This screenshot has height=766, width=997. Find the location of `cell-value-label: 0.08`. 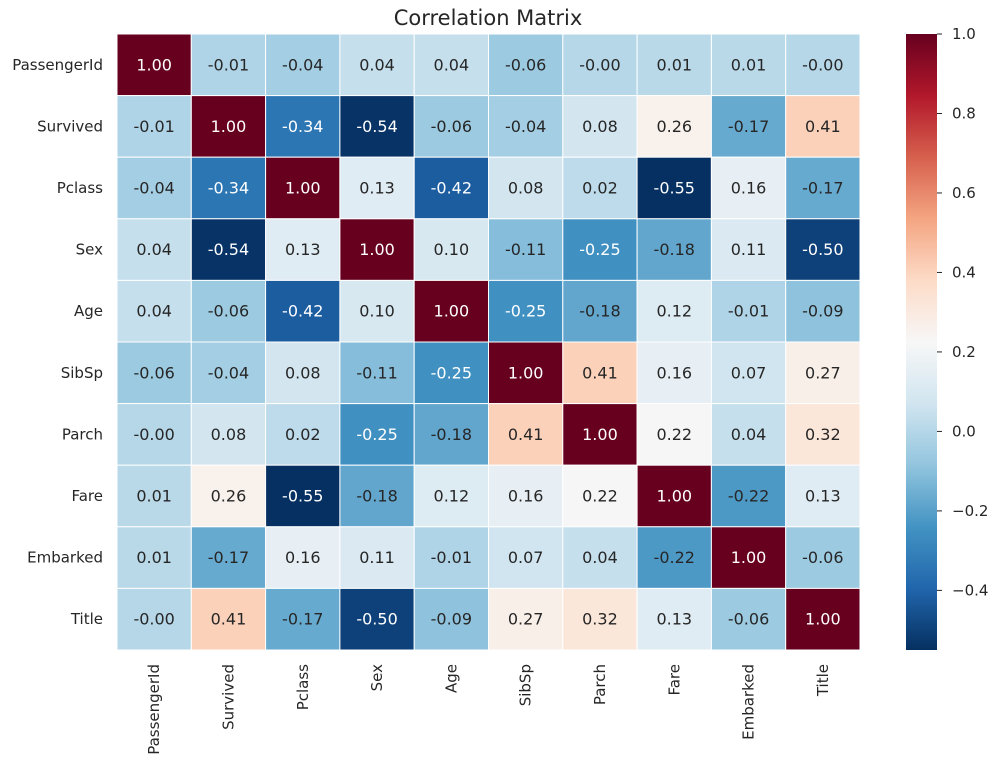

cell-value-label: 0.08 is located at coordinates (229, 434).